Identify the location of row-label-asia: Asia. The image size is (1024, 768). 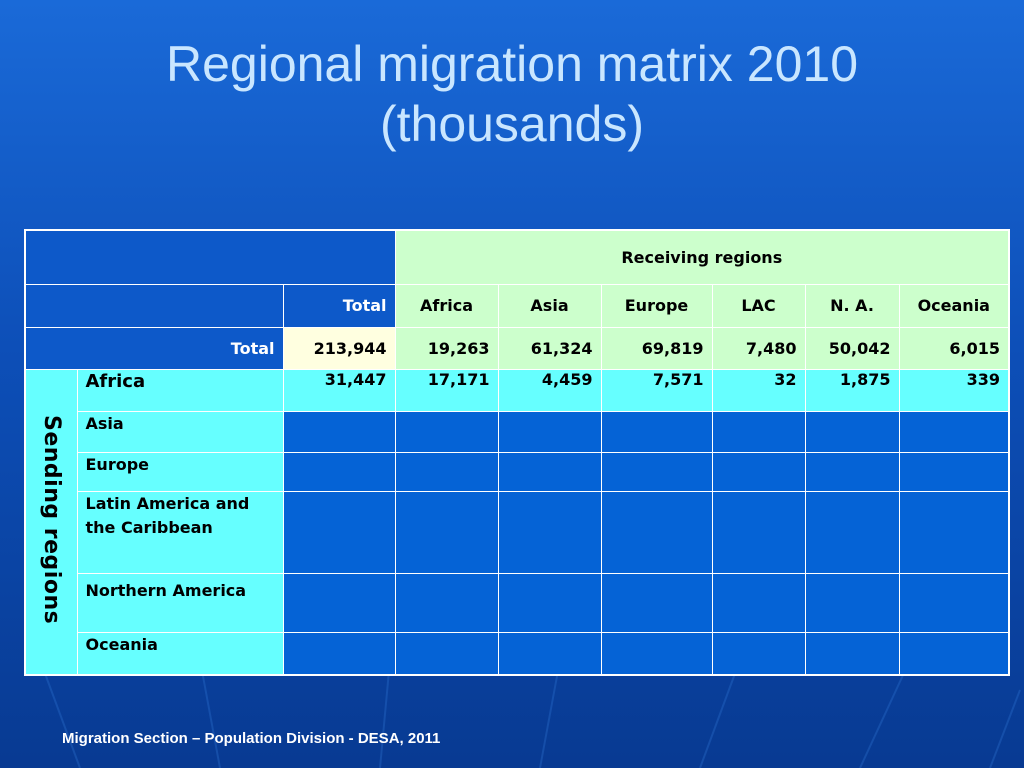
(180, 431).